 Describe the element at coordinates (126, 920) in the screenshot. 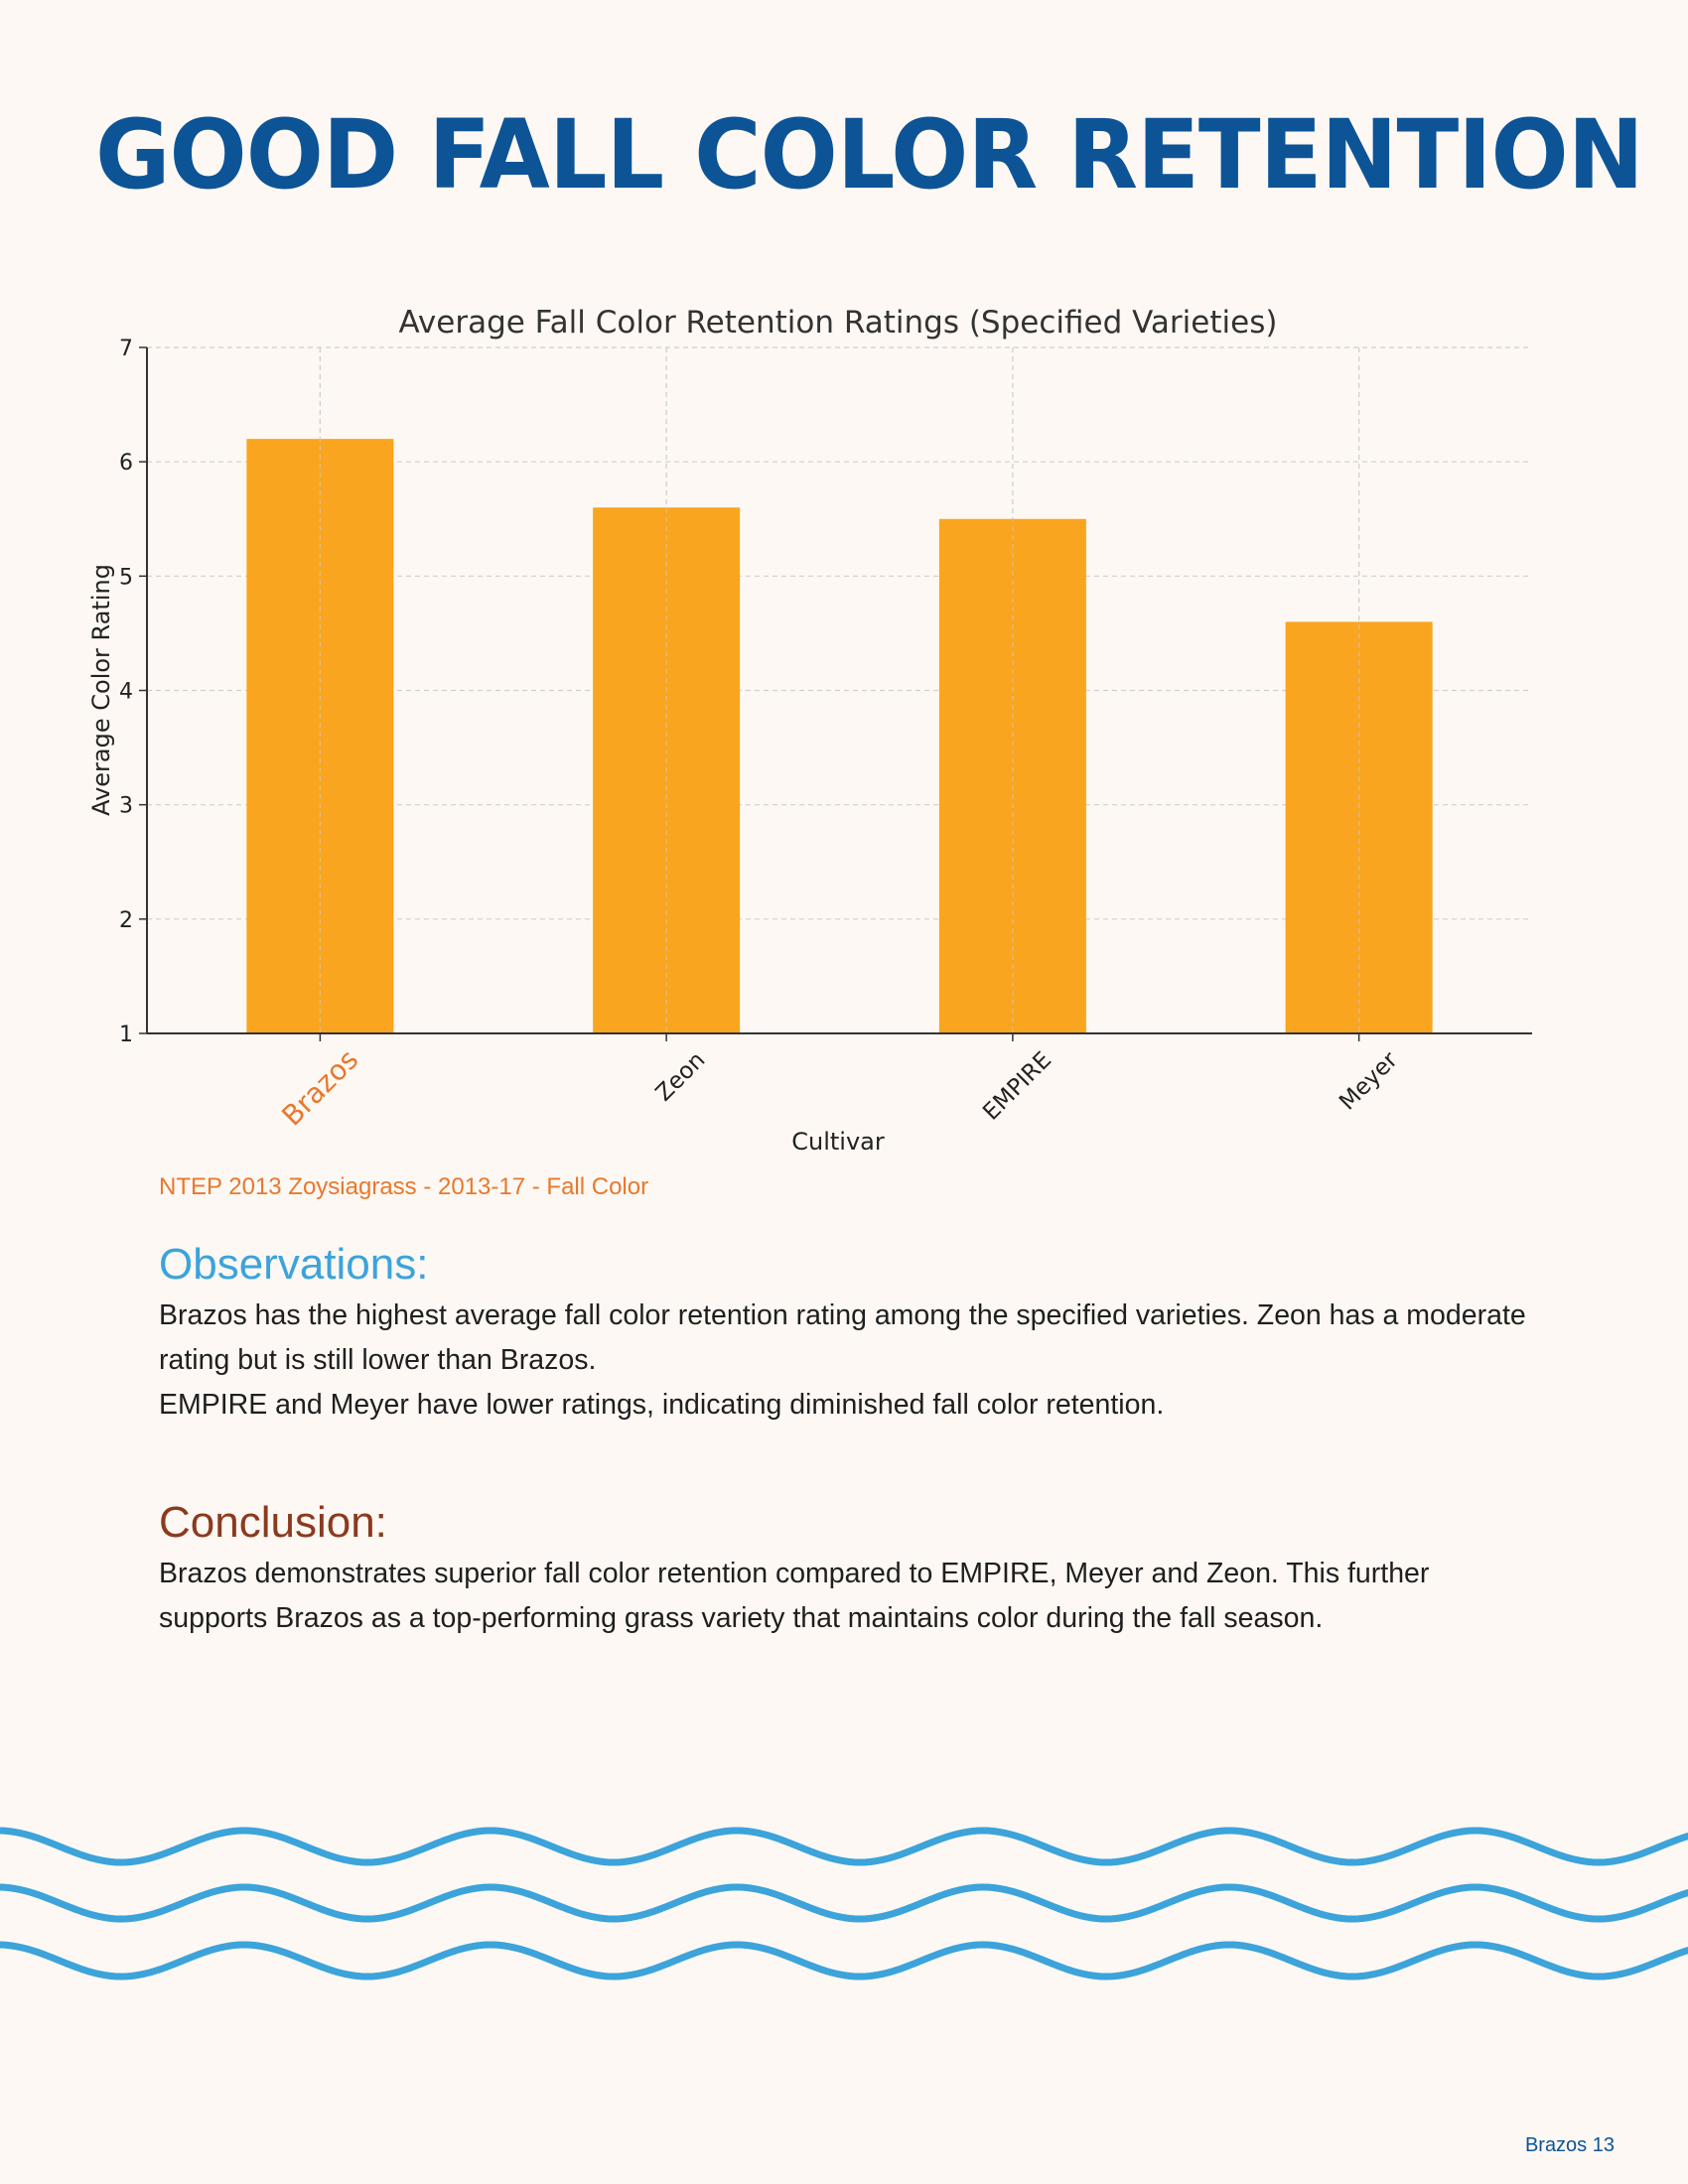

I see `y-tick-label: 2` at that location.